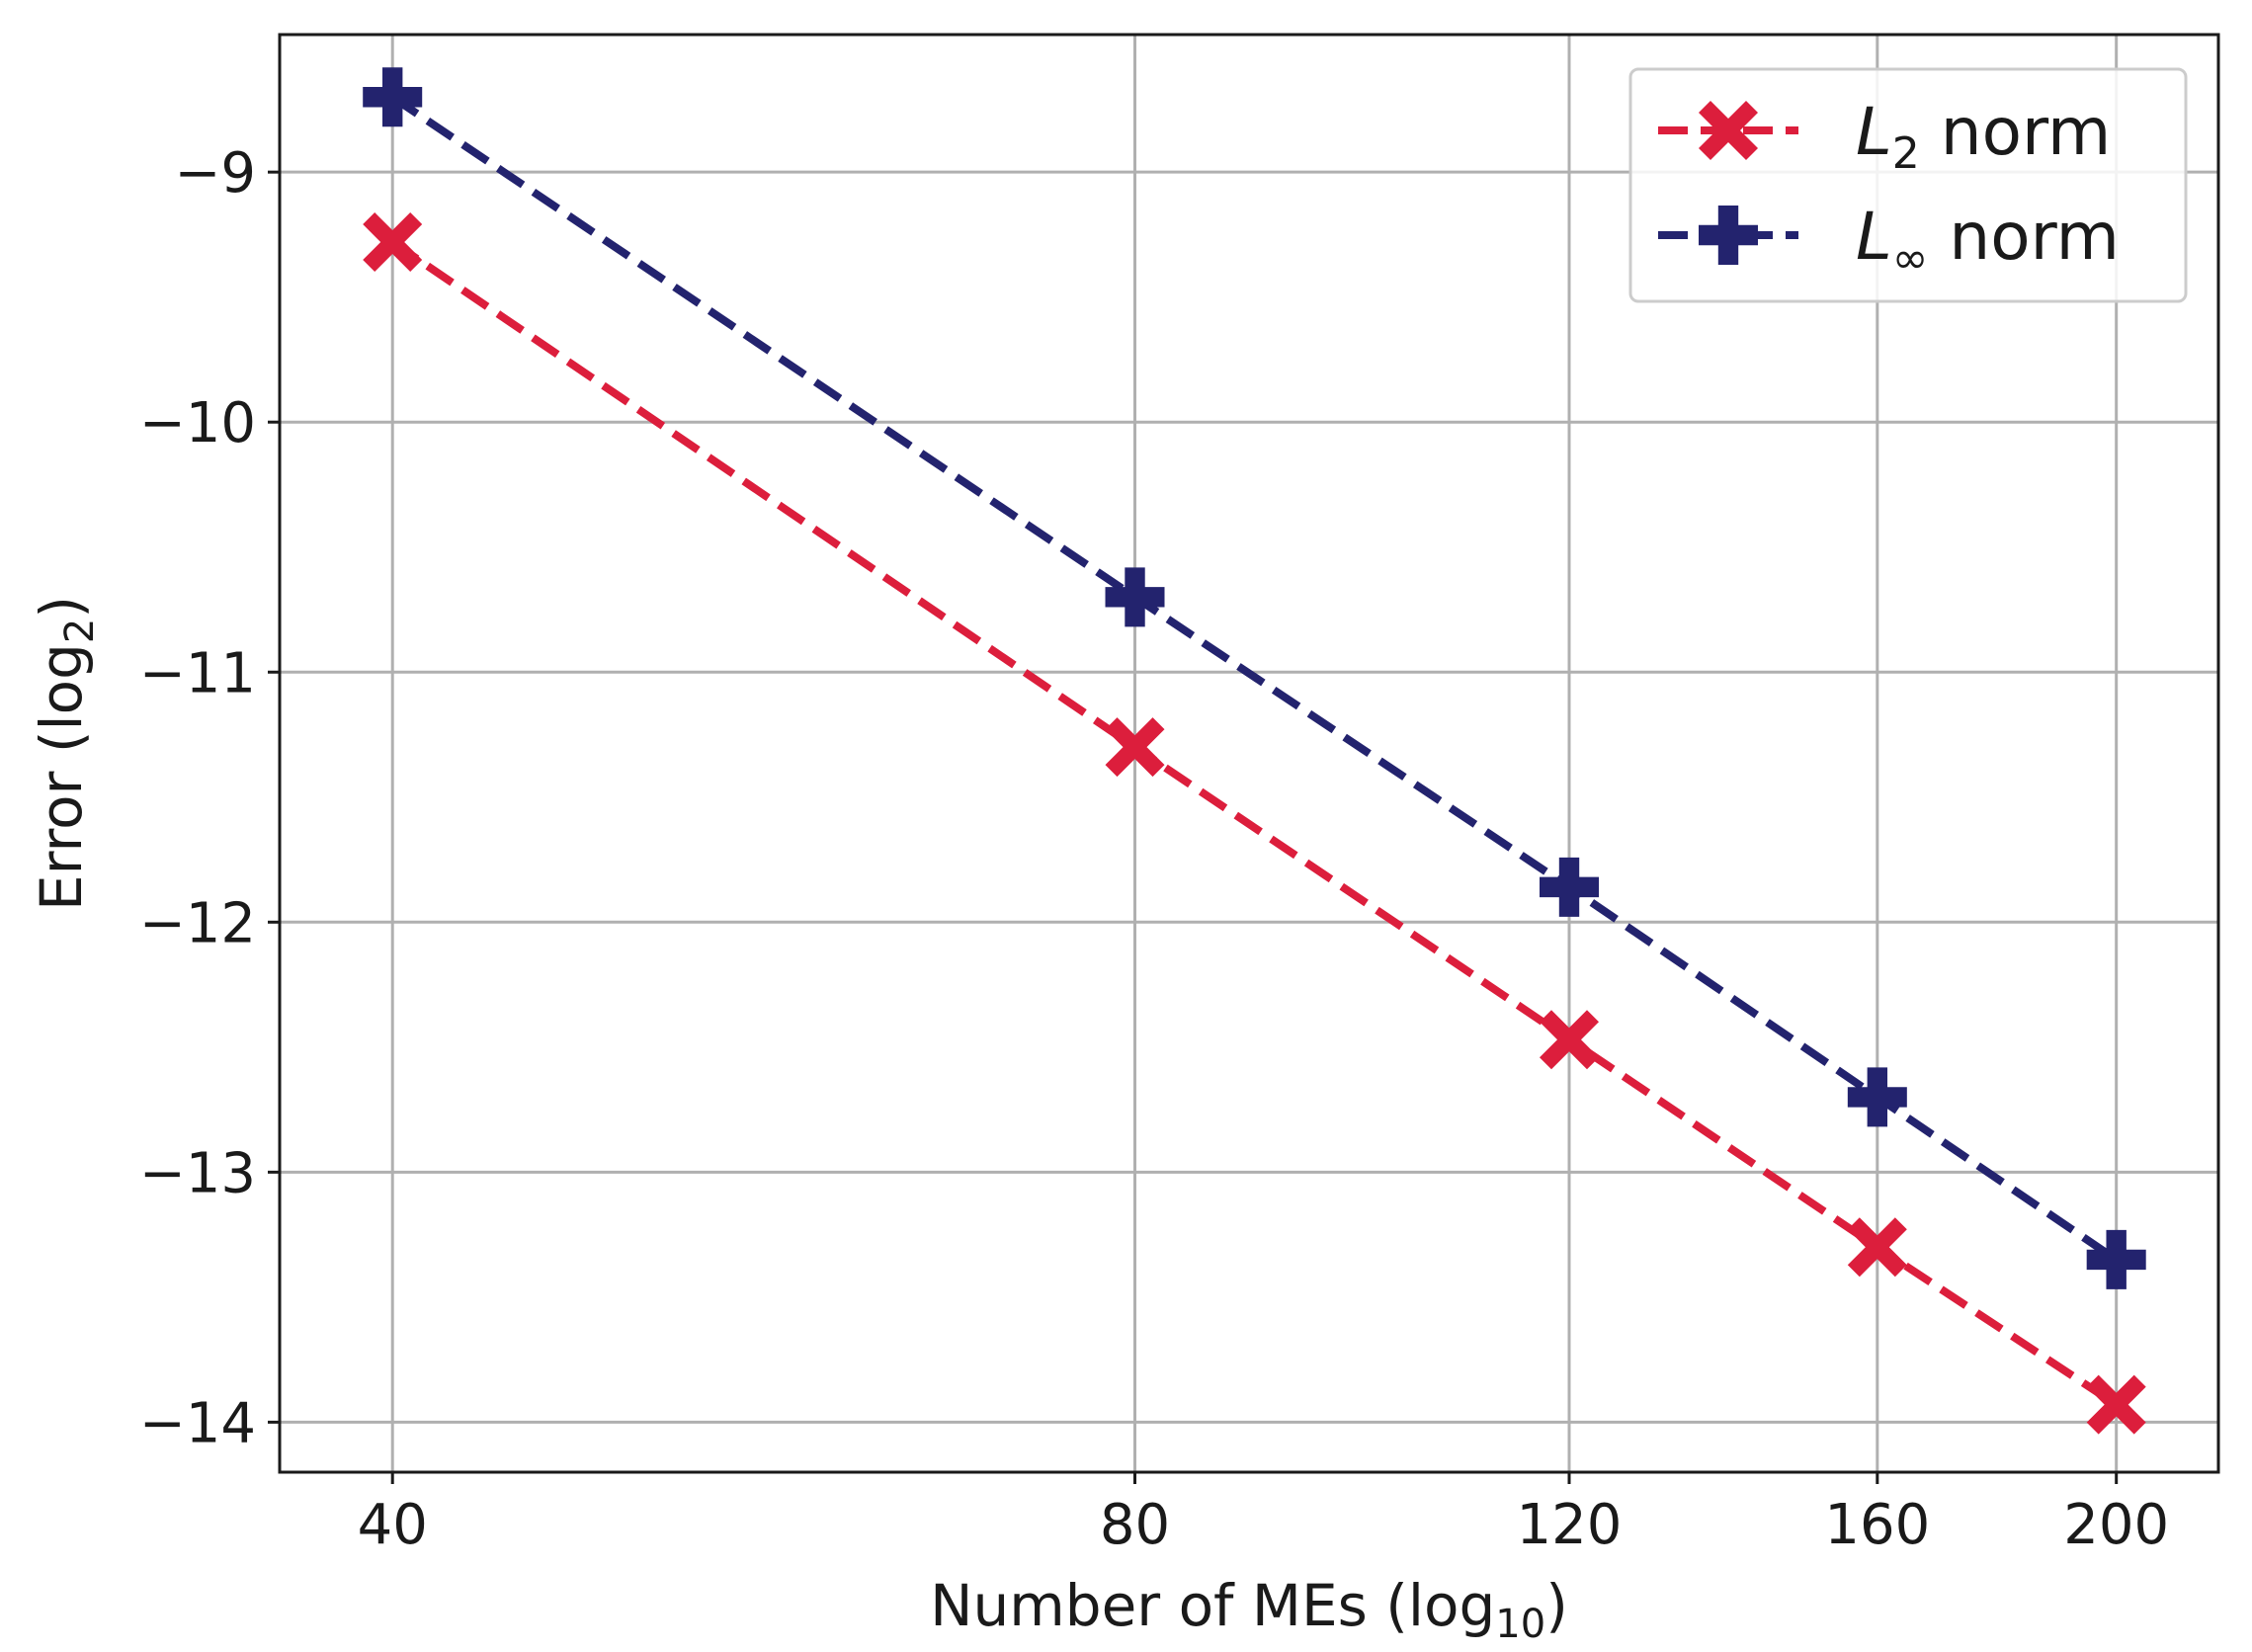 This screenshot has width=2252, height=1652. I want to click on x-tick-label: 40, so click(393, 1525).